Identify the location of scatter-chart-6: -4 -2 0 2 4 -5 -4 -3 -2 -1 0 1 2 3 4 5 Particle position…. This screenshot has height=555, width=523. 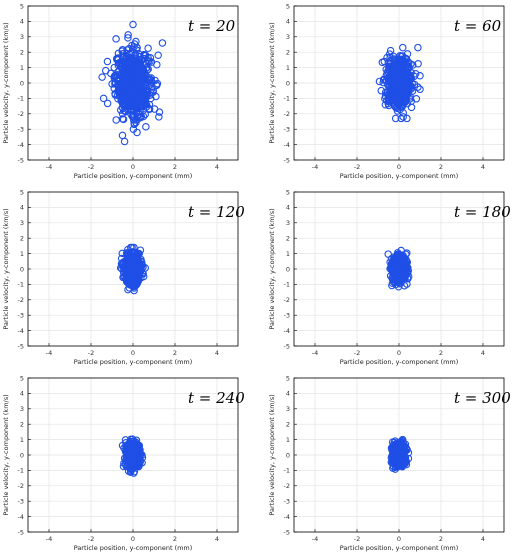
(389, 463).